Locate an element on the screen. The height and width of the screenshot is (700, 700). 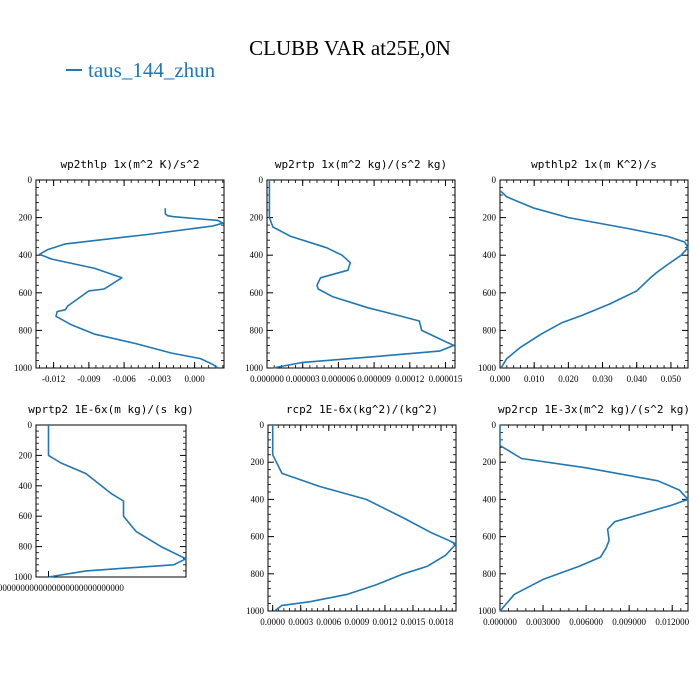
x-tick-label: 0.000009 is located at coordinates (374, 379).